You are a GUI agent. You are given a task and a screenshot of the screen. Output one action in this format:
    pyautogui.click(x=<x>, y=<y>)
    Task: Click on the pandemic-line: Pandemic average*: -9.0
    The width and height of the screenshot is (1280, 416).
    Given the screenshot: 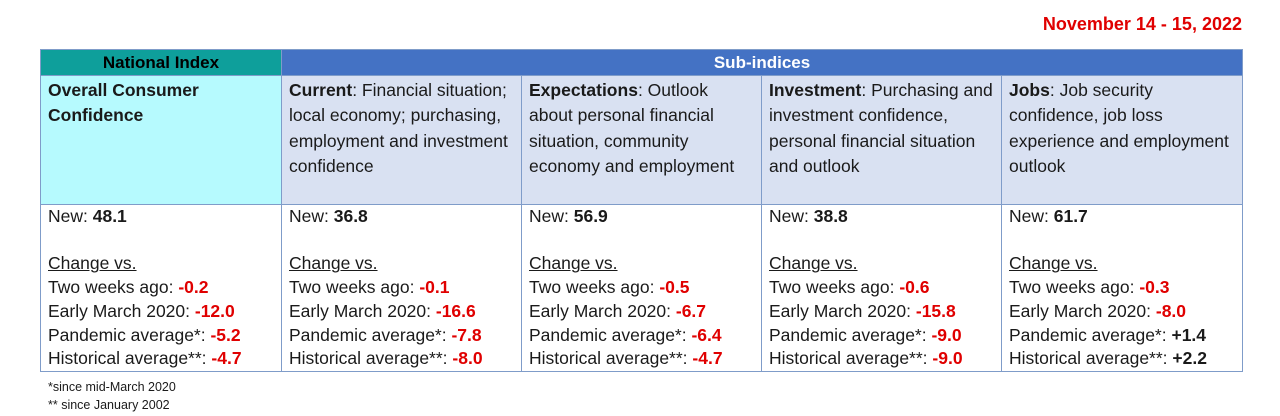 What is the action you would take?
    pyautogui.click(x=881, y=336)
    